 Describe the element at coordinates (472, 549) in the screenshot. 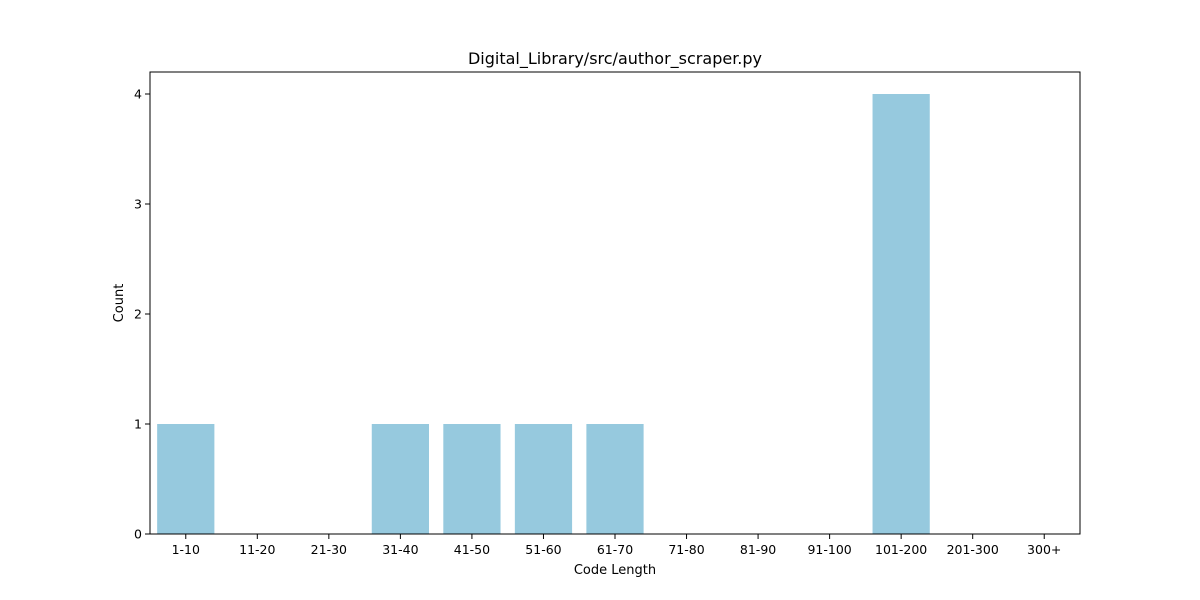

I see `x-tick-label: 41-50` at that location.